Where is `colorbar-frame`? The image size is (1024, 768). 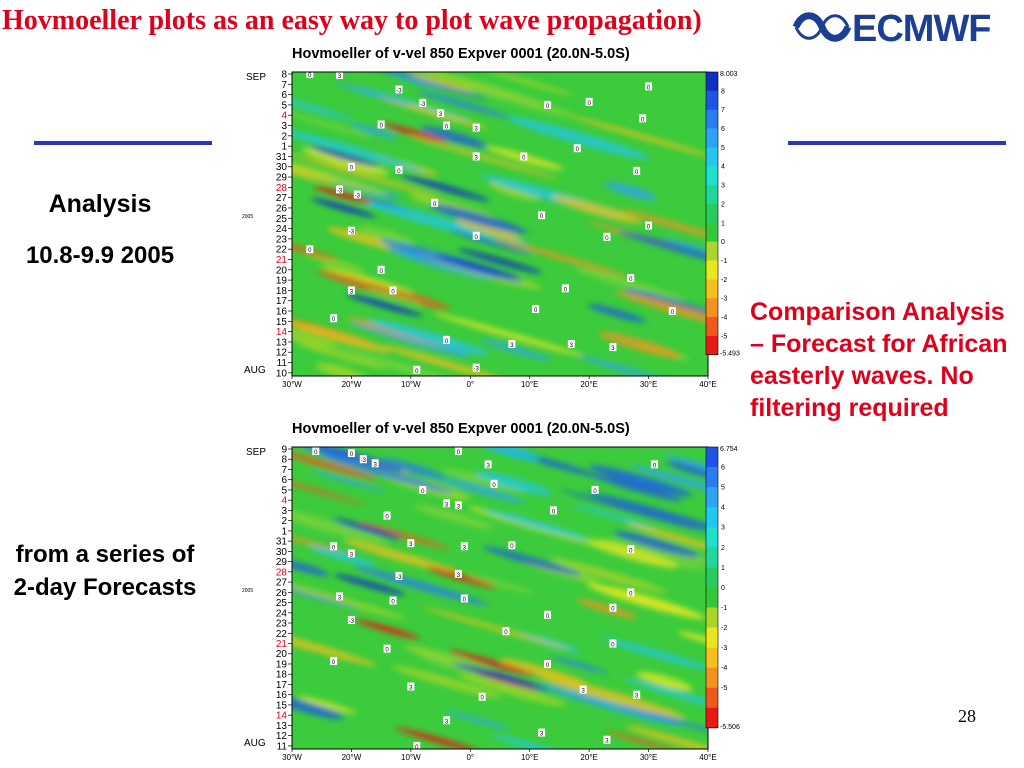 colorbar-frame is located at coordinates (712, 587).